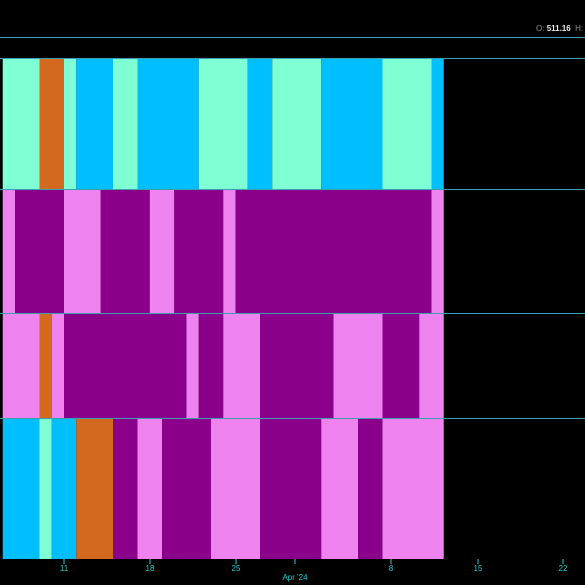 Image resolution: width=585 pixels, height=585 pixels. What do you see at coordinates (295, 577) in the screenshot?
I see `x-month-label: Apr '24` at bounding box center [295, 577].